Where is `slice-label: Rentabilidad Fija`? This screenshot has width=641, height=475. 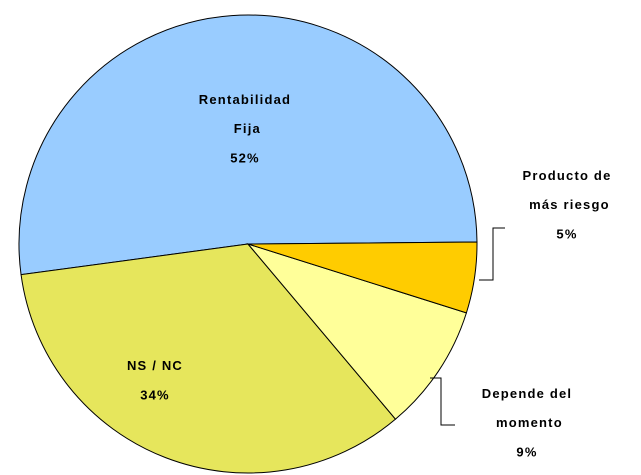
slice-label: Rentabilidad Fija is located at coordinates (245, 114).